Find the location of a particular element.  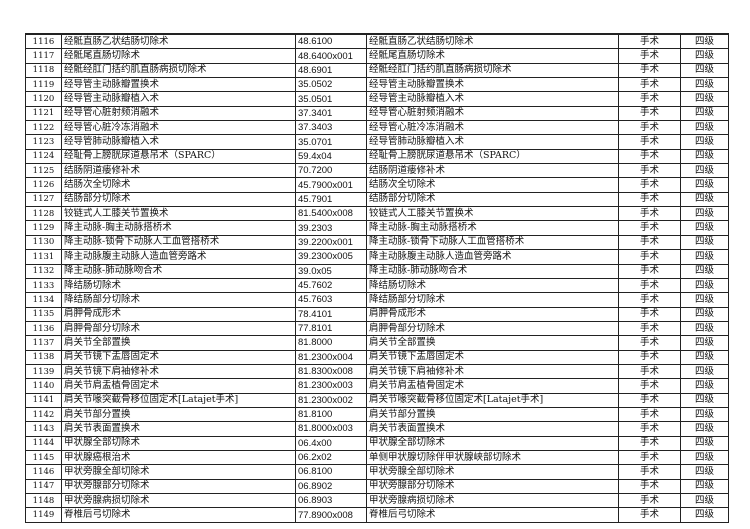

row-number-cell: 1127 is located at coordinates (43, 199).